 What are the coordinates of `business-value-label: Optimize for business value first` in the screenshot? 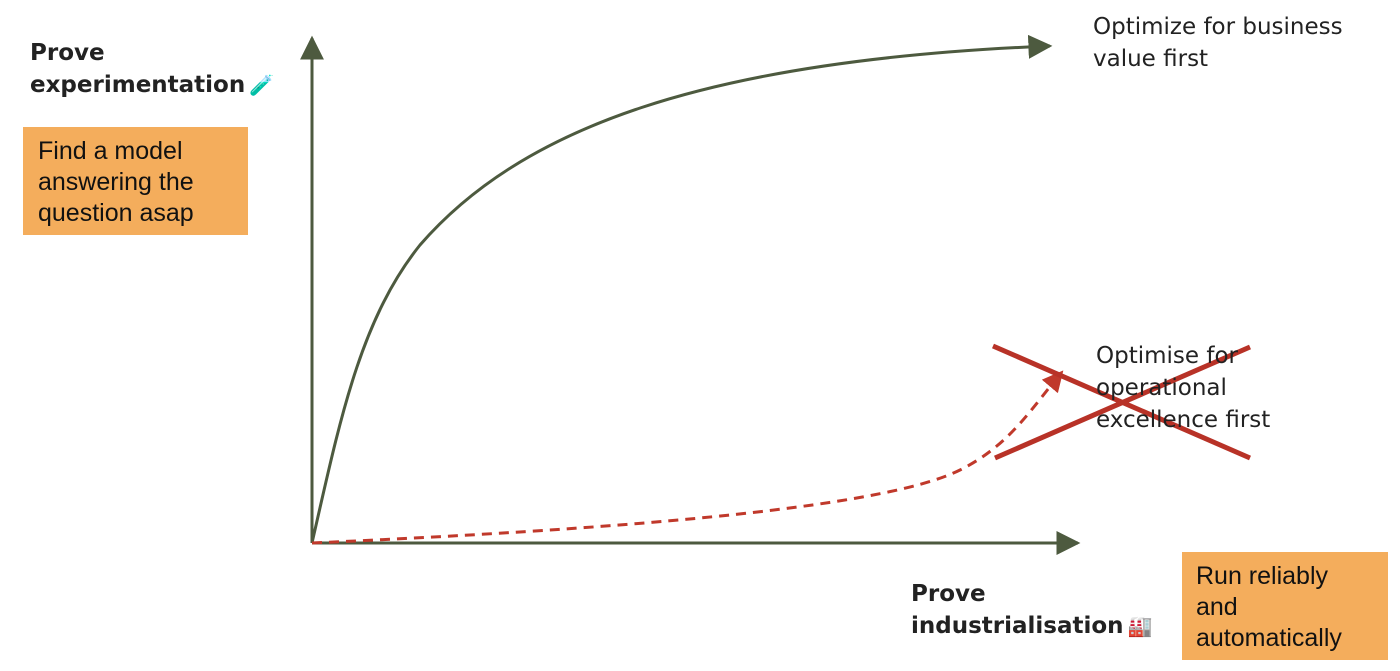 It's located at (1218, 43).